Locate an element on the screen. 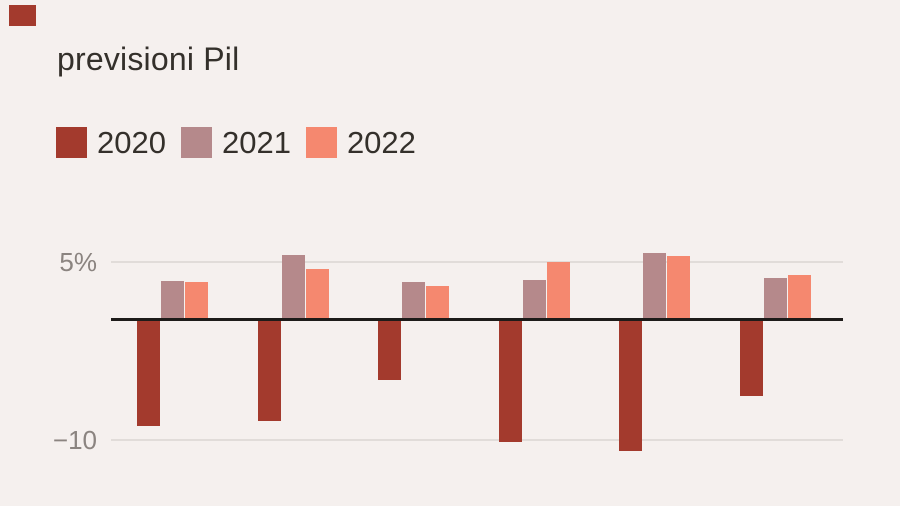 This screenshot has width=900, height=506. legend-label-2020: 2020 is located at coordinates (131, 142).